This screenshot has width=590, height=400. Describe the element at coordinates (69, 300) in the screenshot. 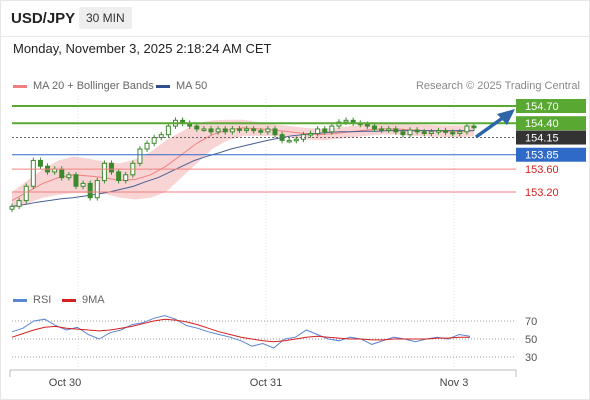

I see `rsi-ma-swatch` at that location.